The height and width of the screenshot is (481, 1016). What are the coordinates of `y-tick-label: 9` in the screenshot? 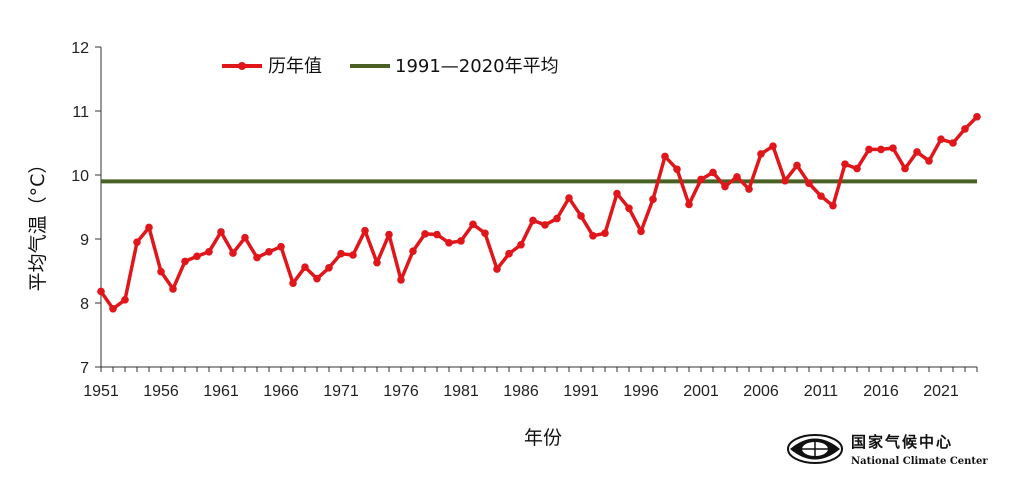 It's located at (84, 240).